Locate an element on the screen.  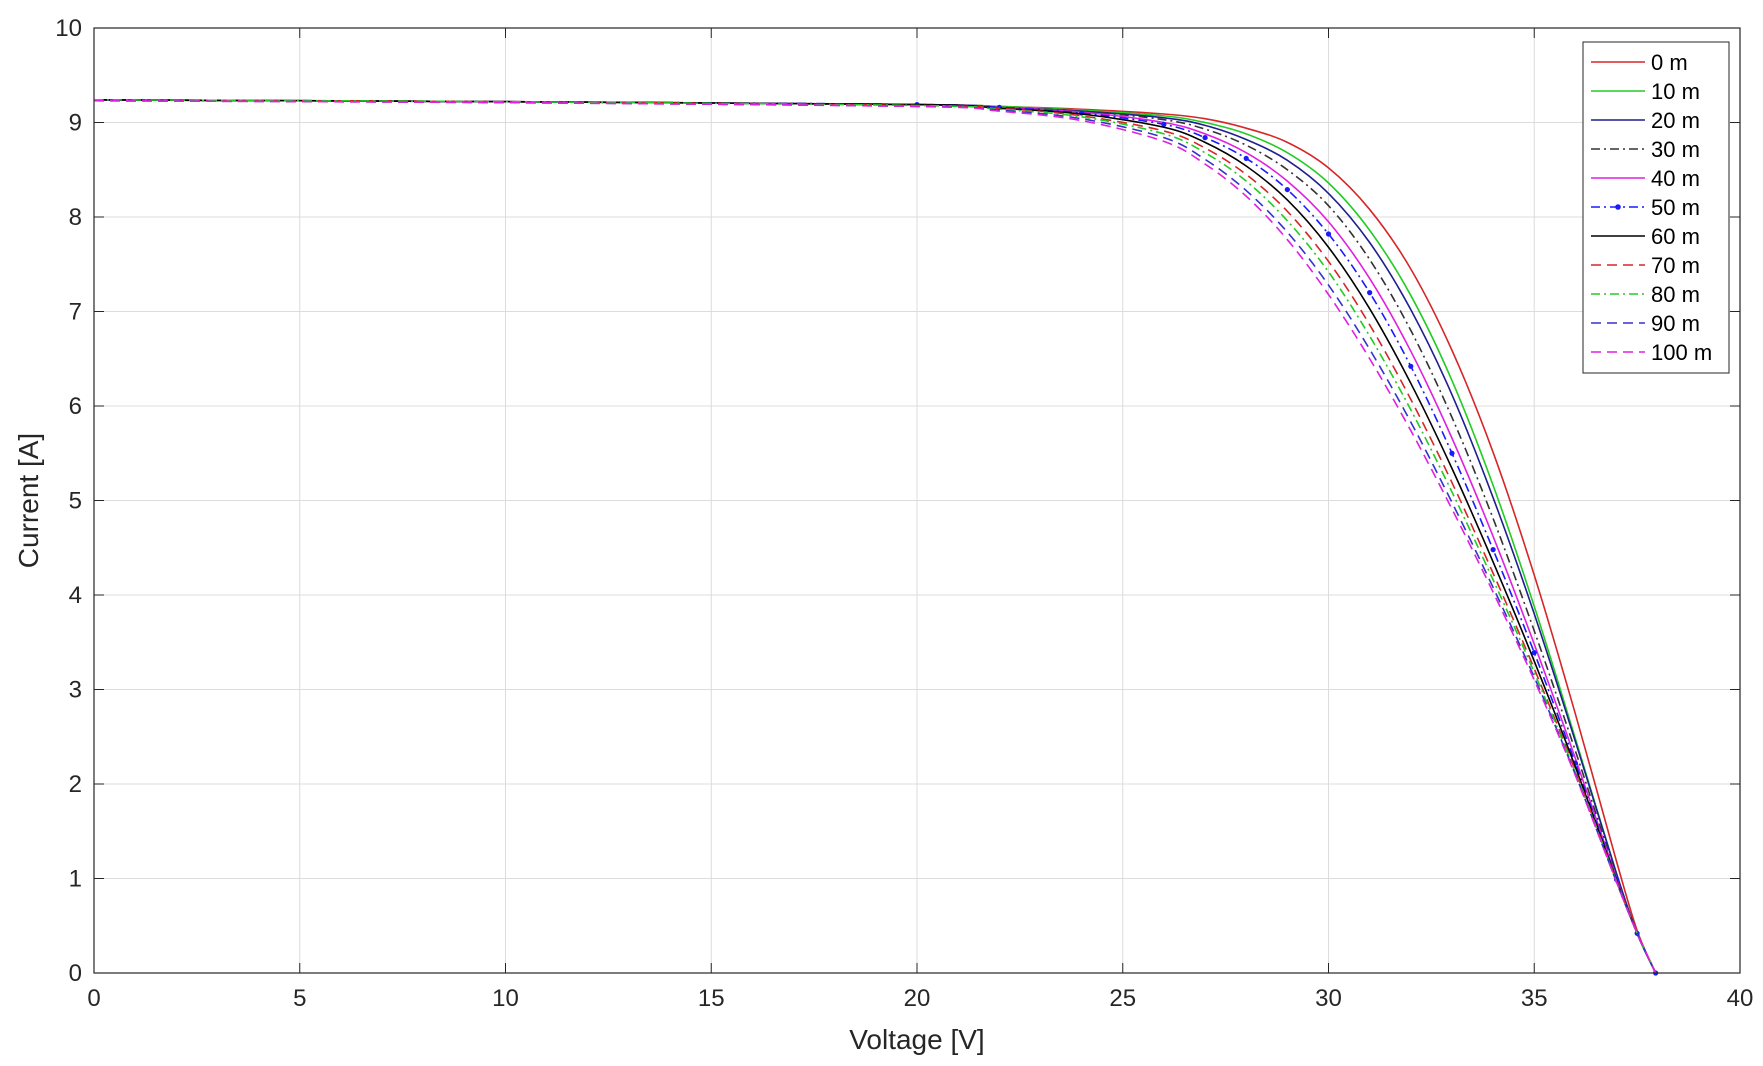
legend-label-90m: 90 m is located at coordinates (1675, 323).